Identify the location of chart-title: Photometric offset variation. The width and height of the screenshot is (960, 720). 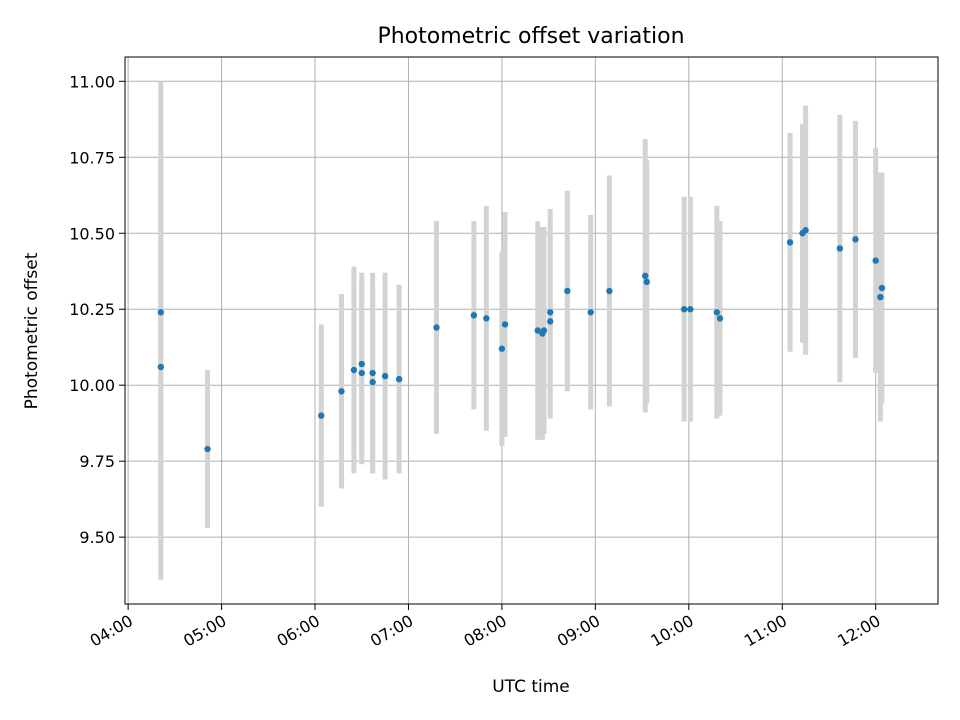
(530, 36).